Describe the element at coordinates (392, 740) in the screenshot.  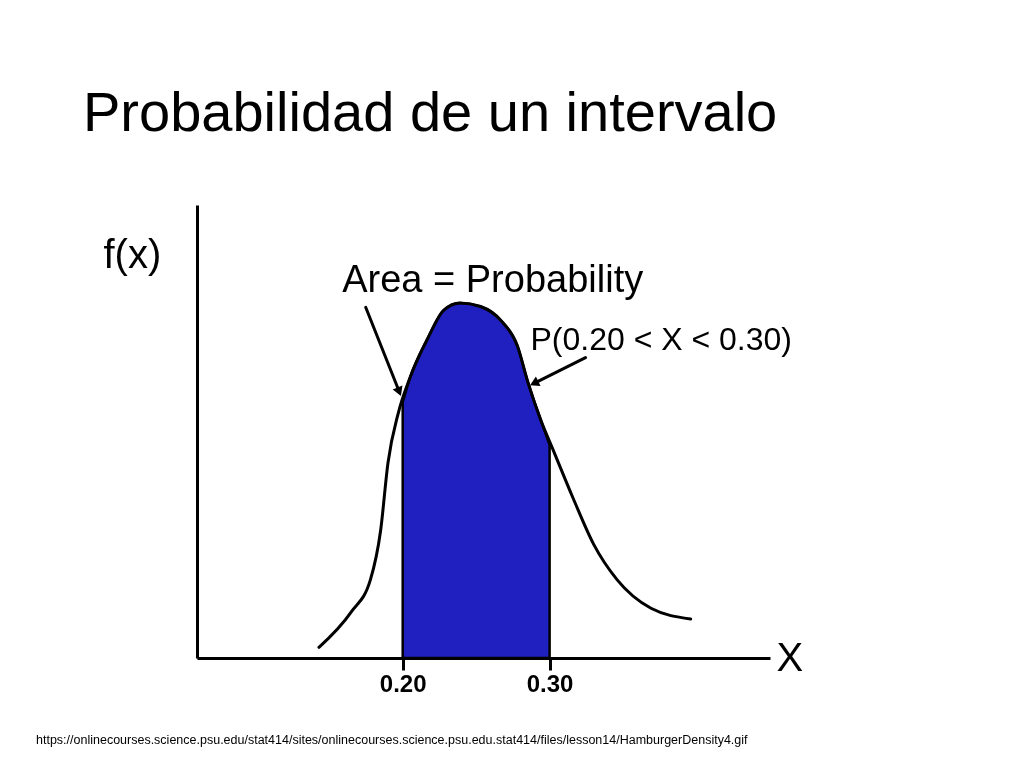
I see `text: https://onlinecourses.science.psu.edu/stat414/sites/onlinecourses.science.psu.edu.stat414/files/lesson14/HamburgerDensity4.gif` at that location.